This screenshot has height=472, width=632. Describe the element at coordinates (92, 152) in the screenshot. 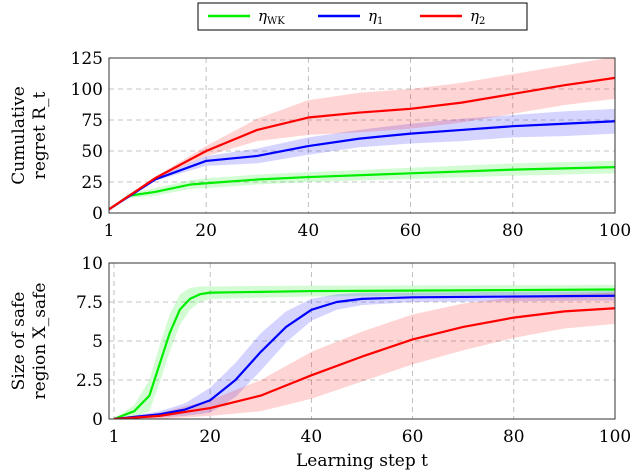

I see `y-tick-label: 50` at that location.